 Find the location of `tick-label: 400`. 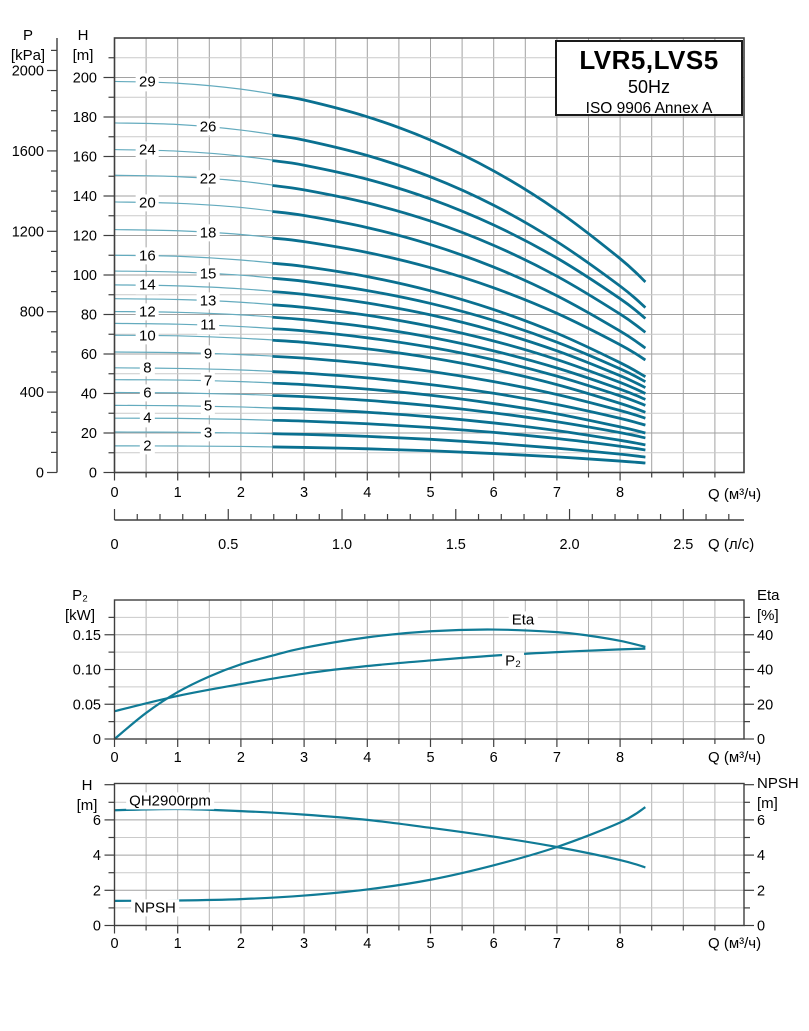

tick-label: 400 is located at coordinates (32, 393).